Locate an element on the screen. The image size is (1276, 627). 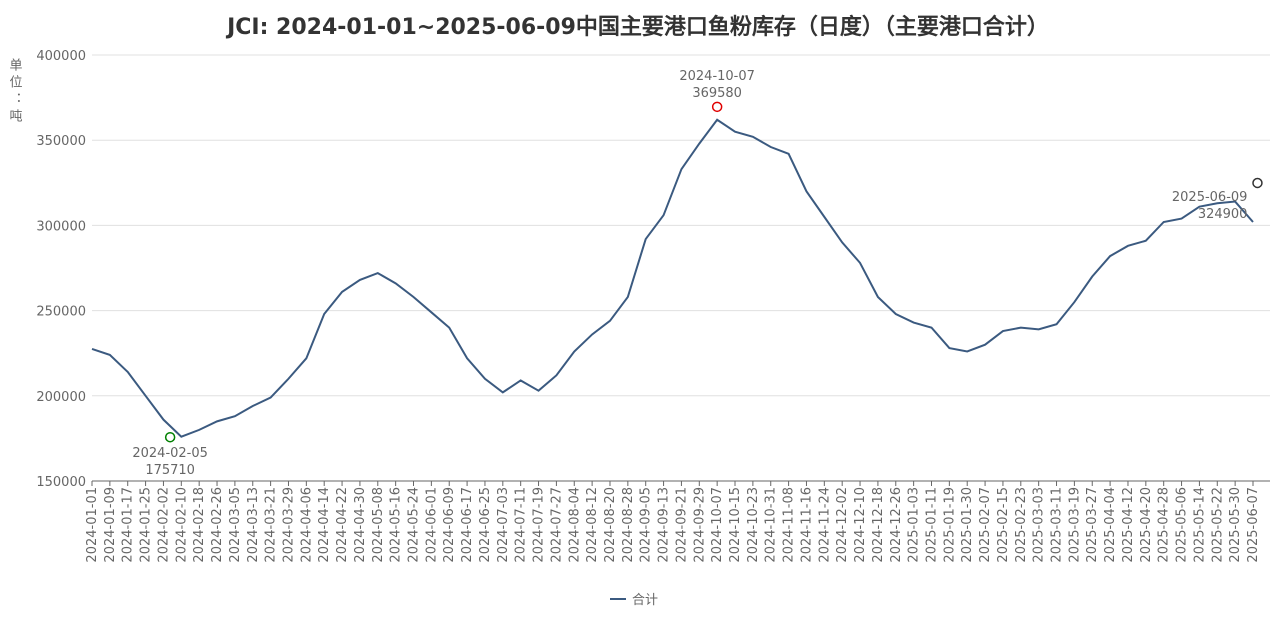
x-tick-label: 2024-06-09 is located at coordinates (449, 525).